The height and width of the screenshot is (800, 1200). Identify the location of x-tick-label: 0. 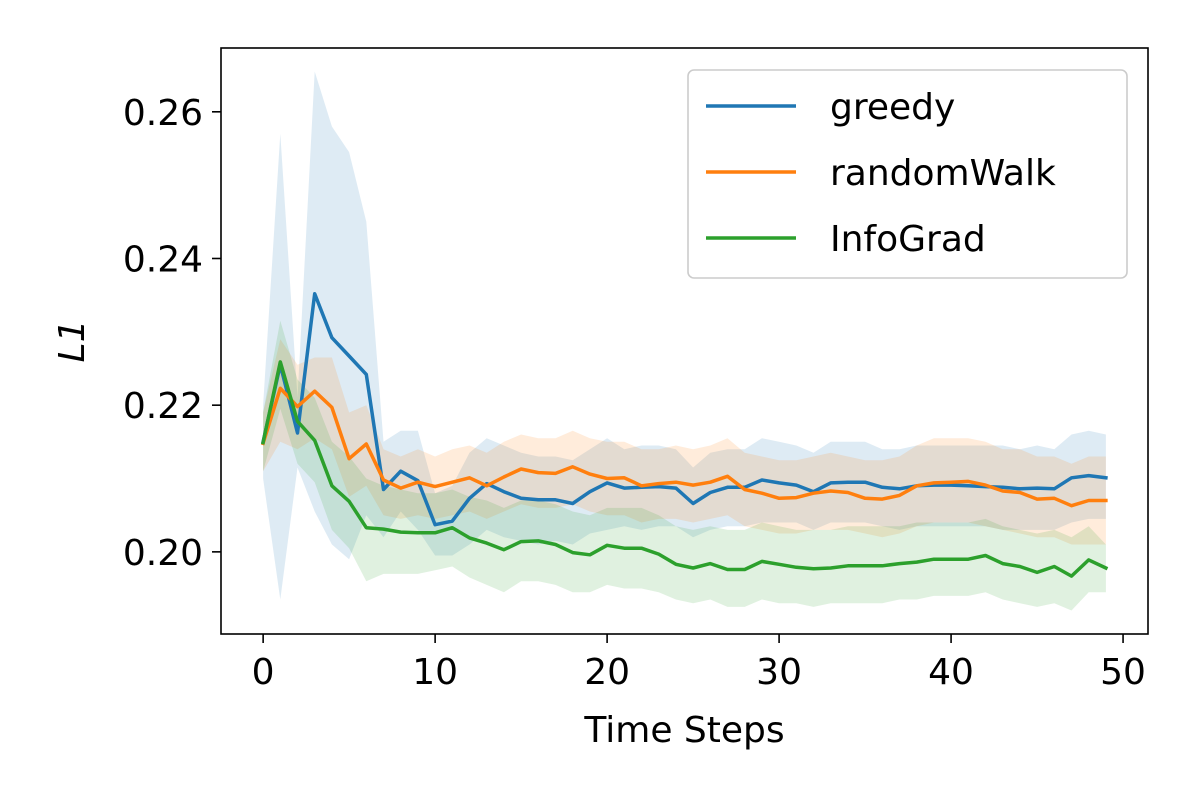
(263, 672).